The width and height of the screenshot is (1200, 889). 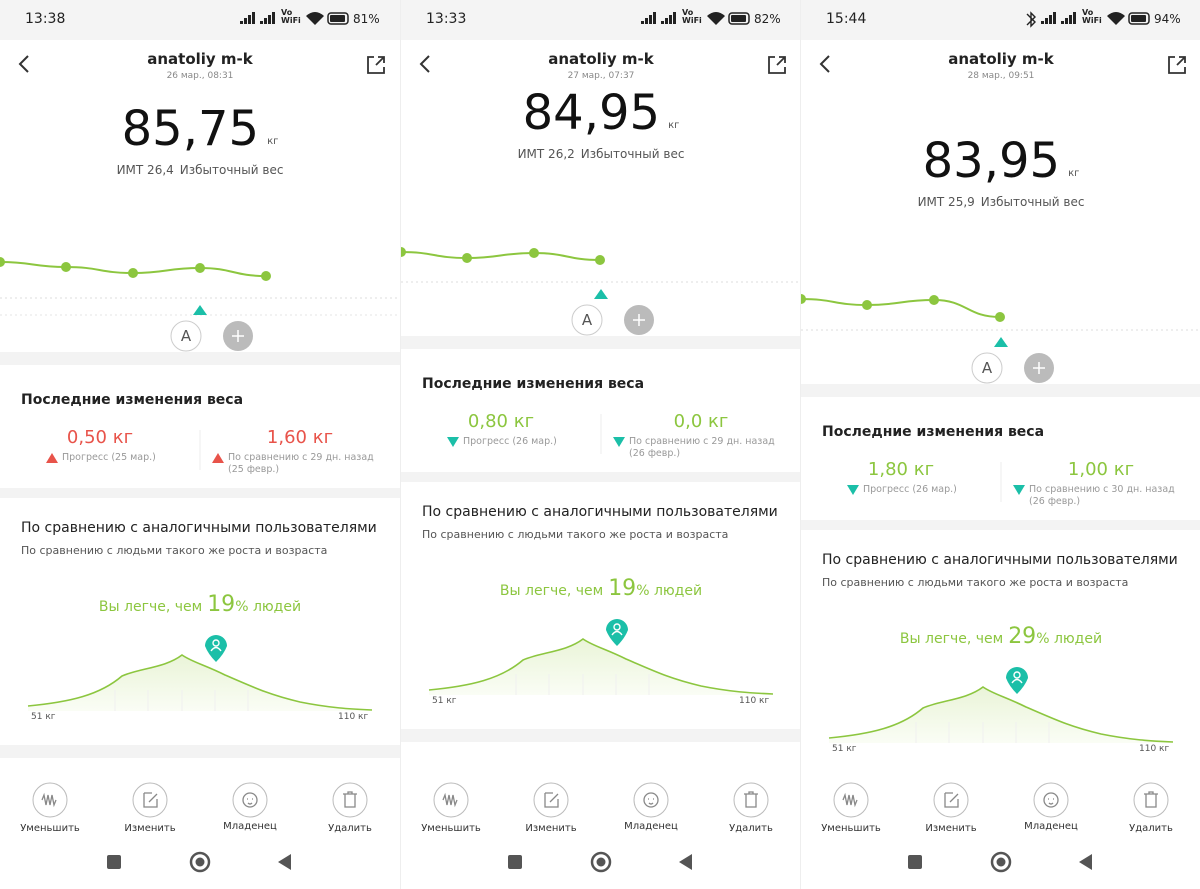 I want to click on battery-percent: 94%, so click(x=1167, y=19).